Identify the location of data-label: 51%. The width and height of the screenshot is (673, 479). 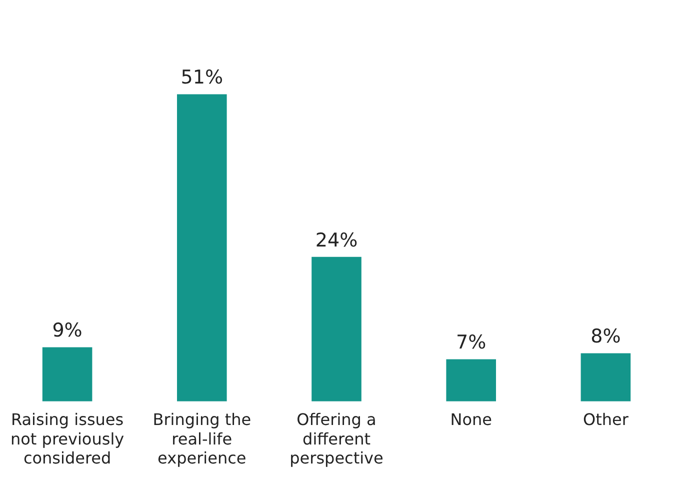
(202, 77).